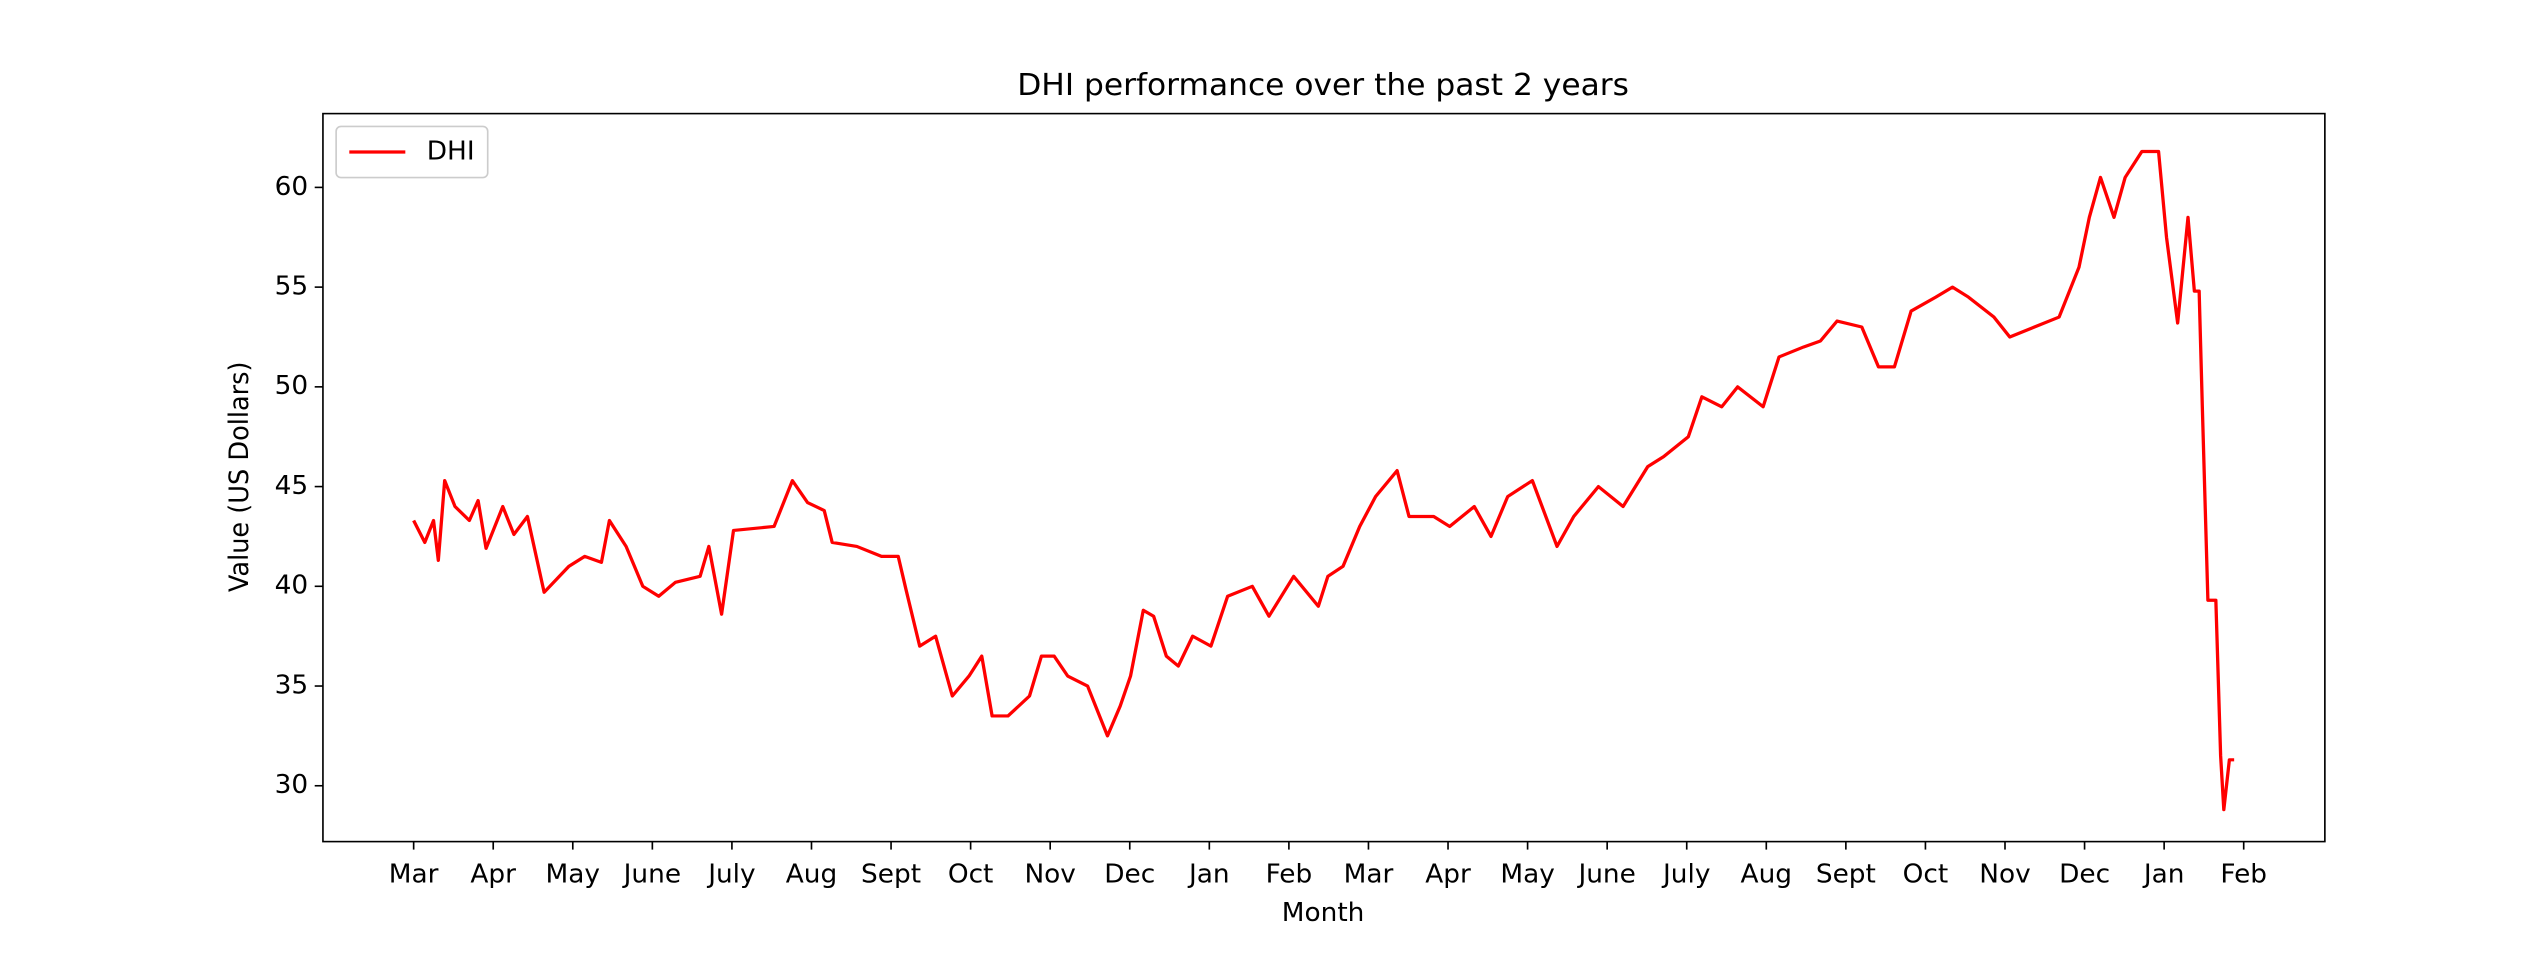 The width and height of the screenshot is (2544, 960). Describe the element at coordinates (451, 152) in the screenshot. I see `legend-label: DHI` at that location.